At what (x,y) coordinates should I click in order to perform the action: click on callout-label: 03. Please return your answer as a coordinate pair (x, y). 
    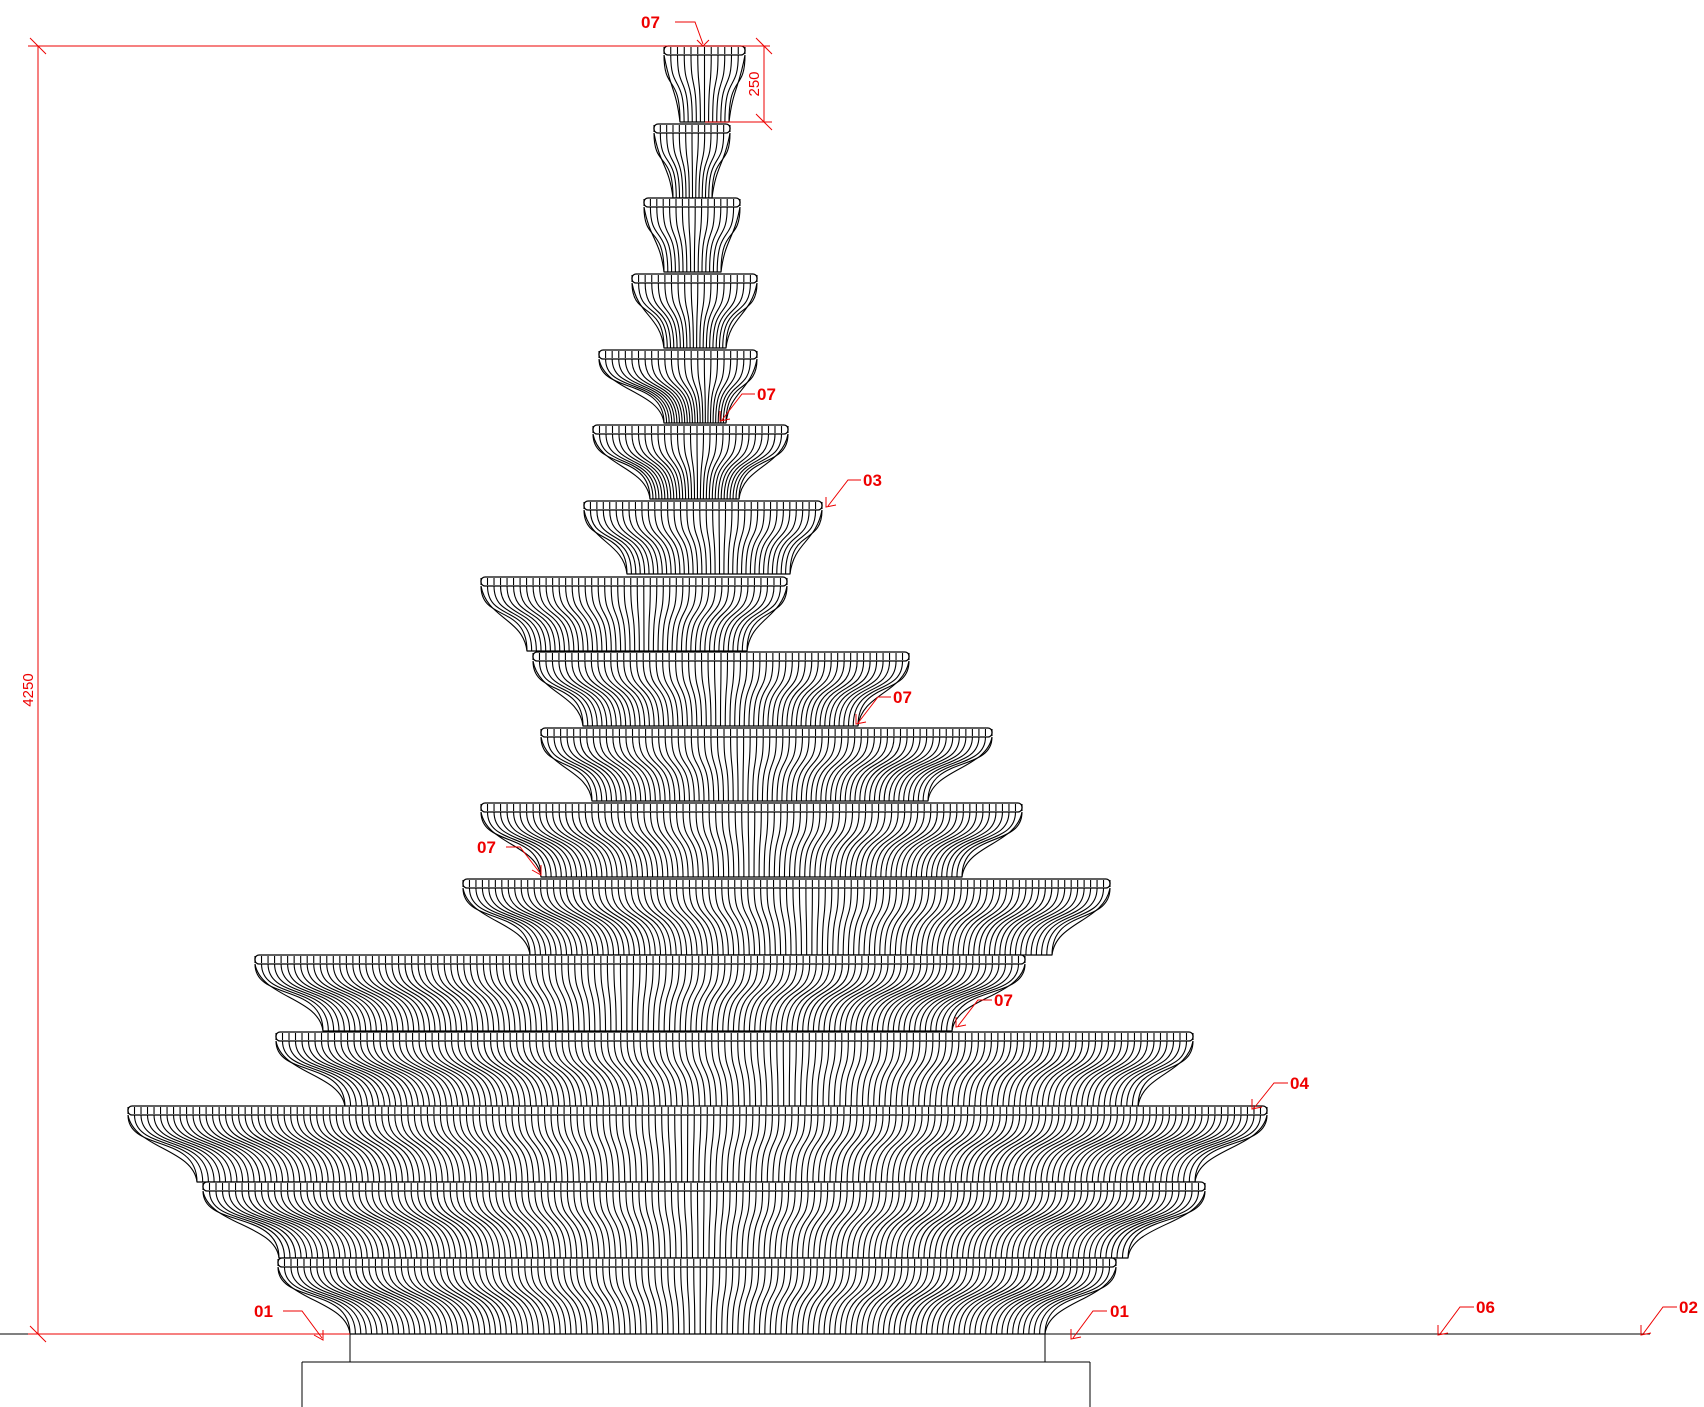
    Looking at the image, I should click on (872, 480).